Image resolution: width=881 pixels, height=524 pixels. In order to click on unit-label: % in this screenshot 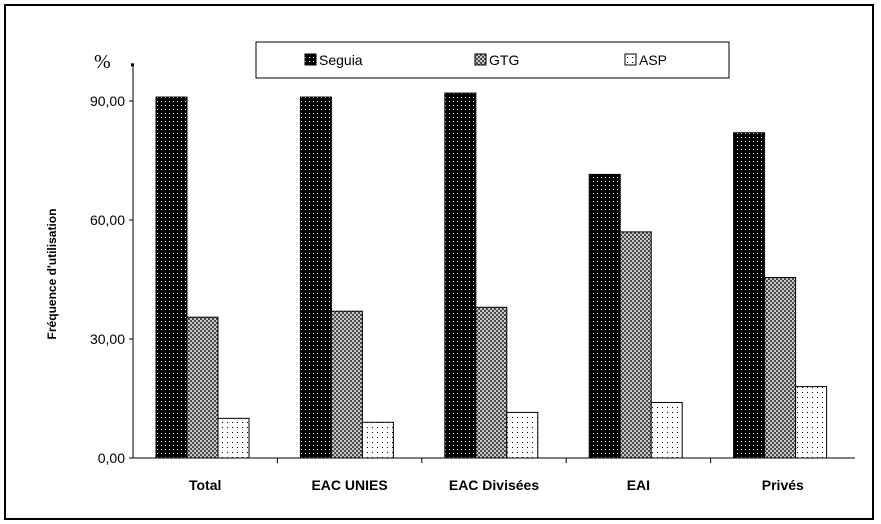, I will do `click(102, 62)`.